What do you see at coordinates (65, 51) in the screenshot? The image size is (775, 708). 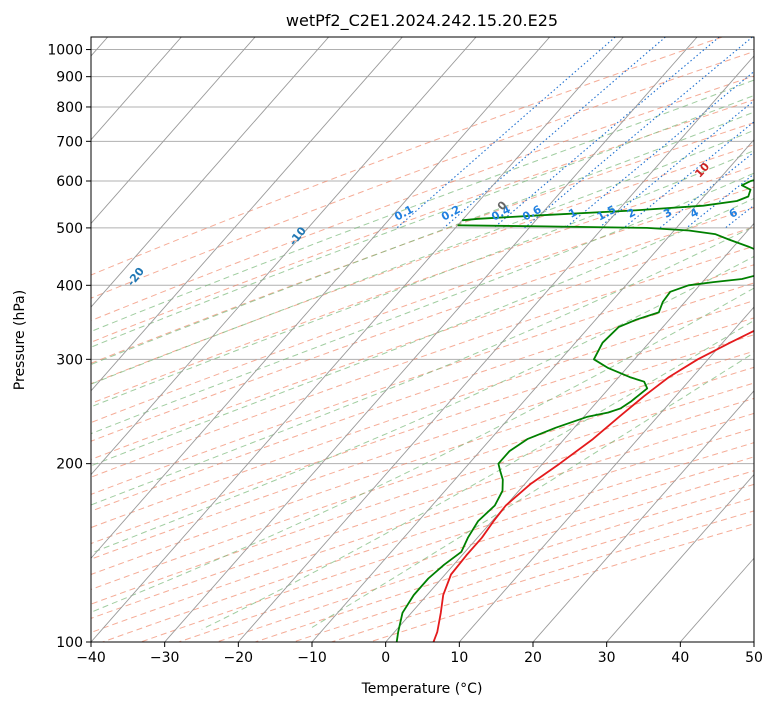 I see `y-tick-label: 1000` at bounding box center [65, 51].